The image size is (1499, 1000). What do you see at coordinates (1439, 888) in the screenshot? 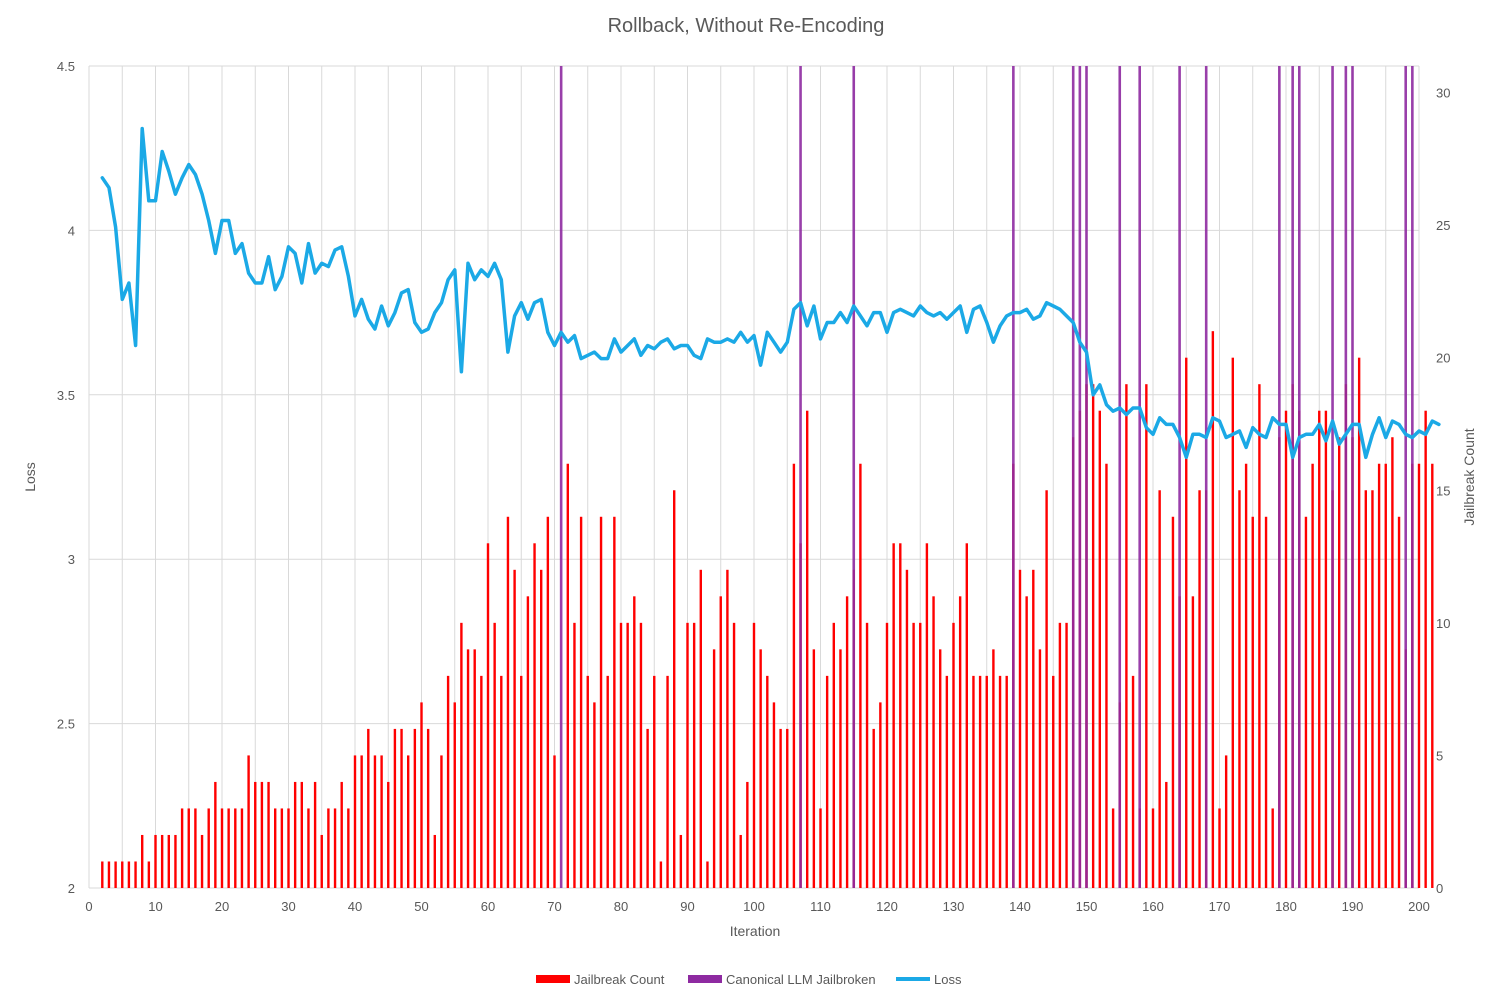
I see `y2-tick-label: 0` at bounding box center [1439, 888].